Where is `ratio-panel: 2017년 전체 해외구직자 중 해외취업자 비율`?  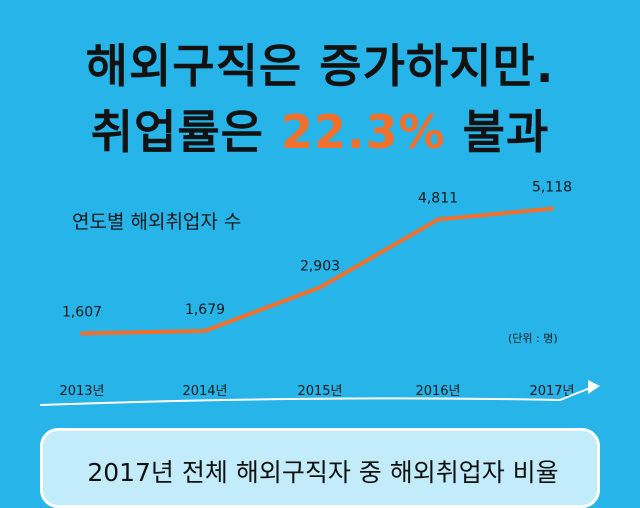 ratio-panel: 2017년 전체 해외구직자 중 해외취업자 비율 is located at coordinates (320, 468).